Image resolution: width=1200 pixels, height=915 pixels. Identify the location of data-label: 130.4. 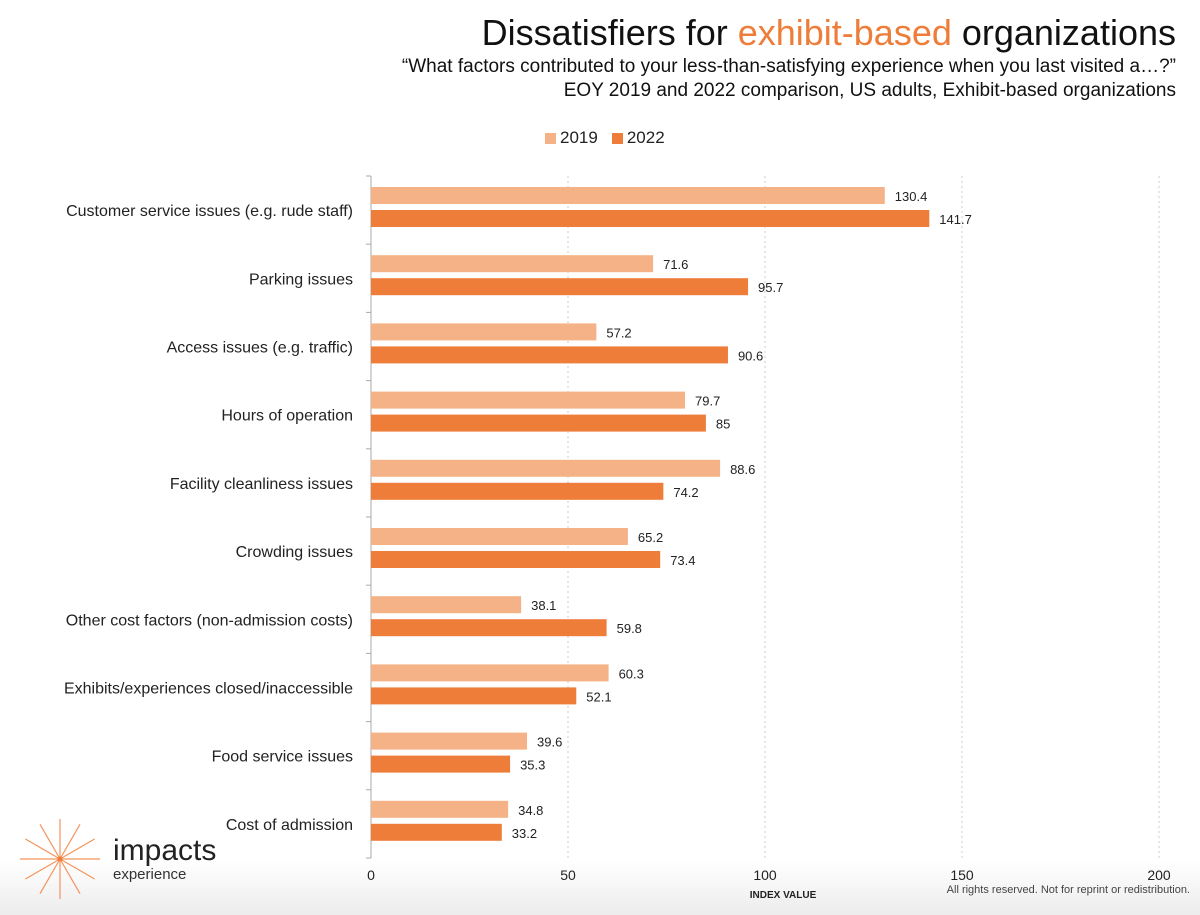
(911, 196).